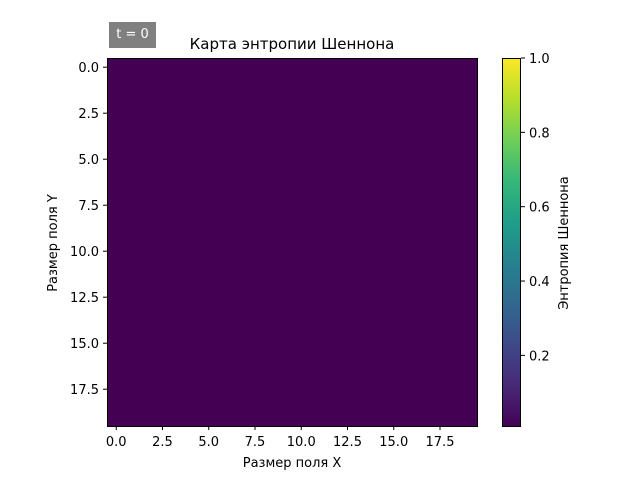 The image size is (640, 480). What do you see at coordinates (162, 442) in the screenshot?
I see `x-tick-label: 2.5` at bounding box center [162, 442].